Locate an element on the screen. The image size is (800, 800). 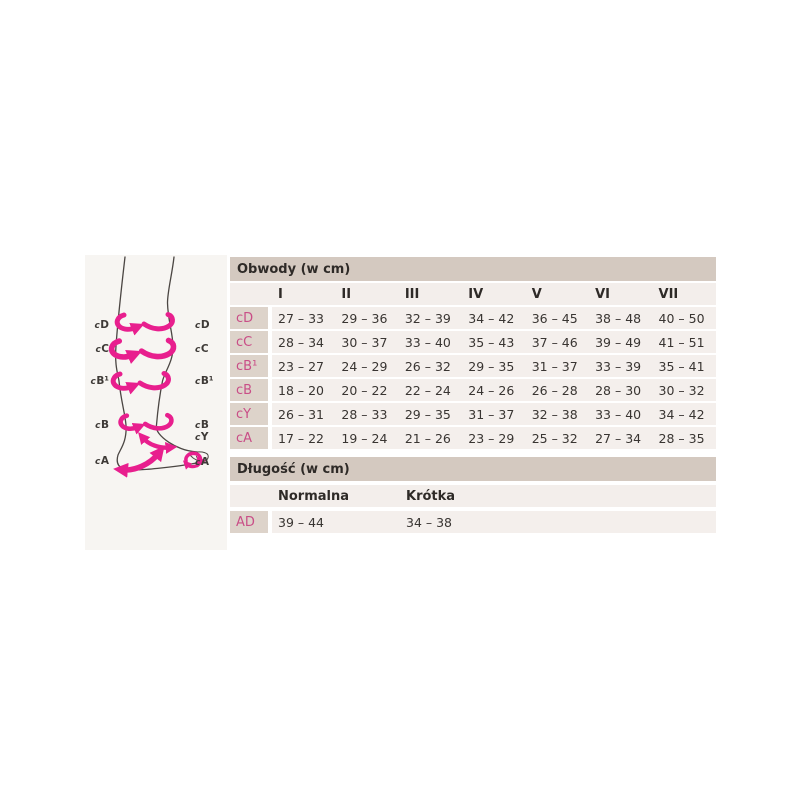
value-cell: 28 – 34 is located at coordinates (301, 342).